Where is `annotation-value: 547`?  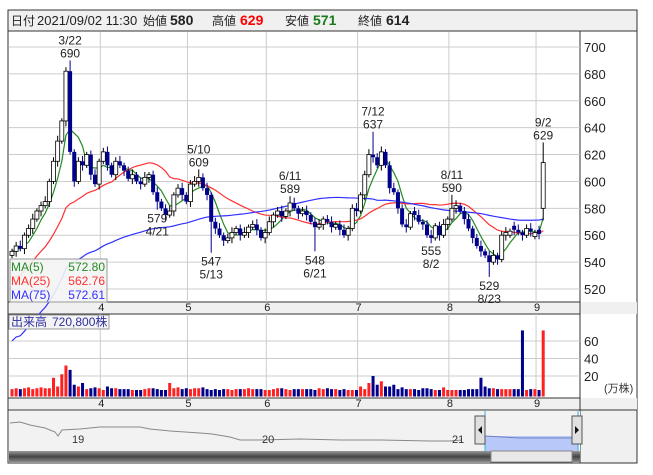 annotation-value: 547 is located at coordinates (211, 262).